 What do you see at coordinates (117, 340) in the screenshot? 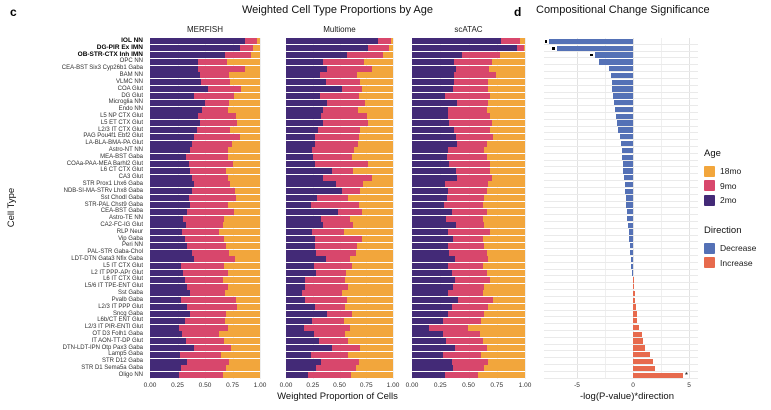
I see `cell-type-label: IT AON-TT-DP Glut` at bounding box center [117, 340].